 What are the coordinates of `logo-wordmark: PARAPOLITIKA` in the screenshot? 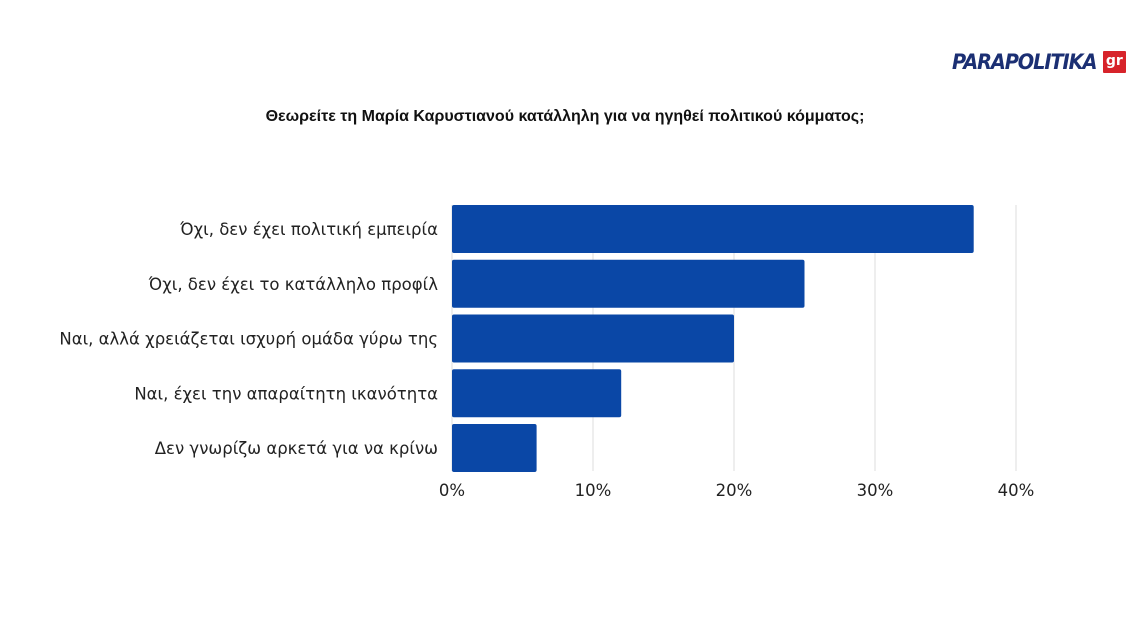 It's located at (1024, 62).